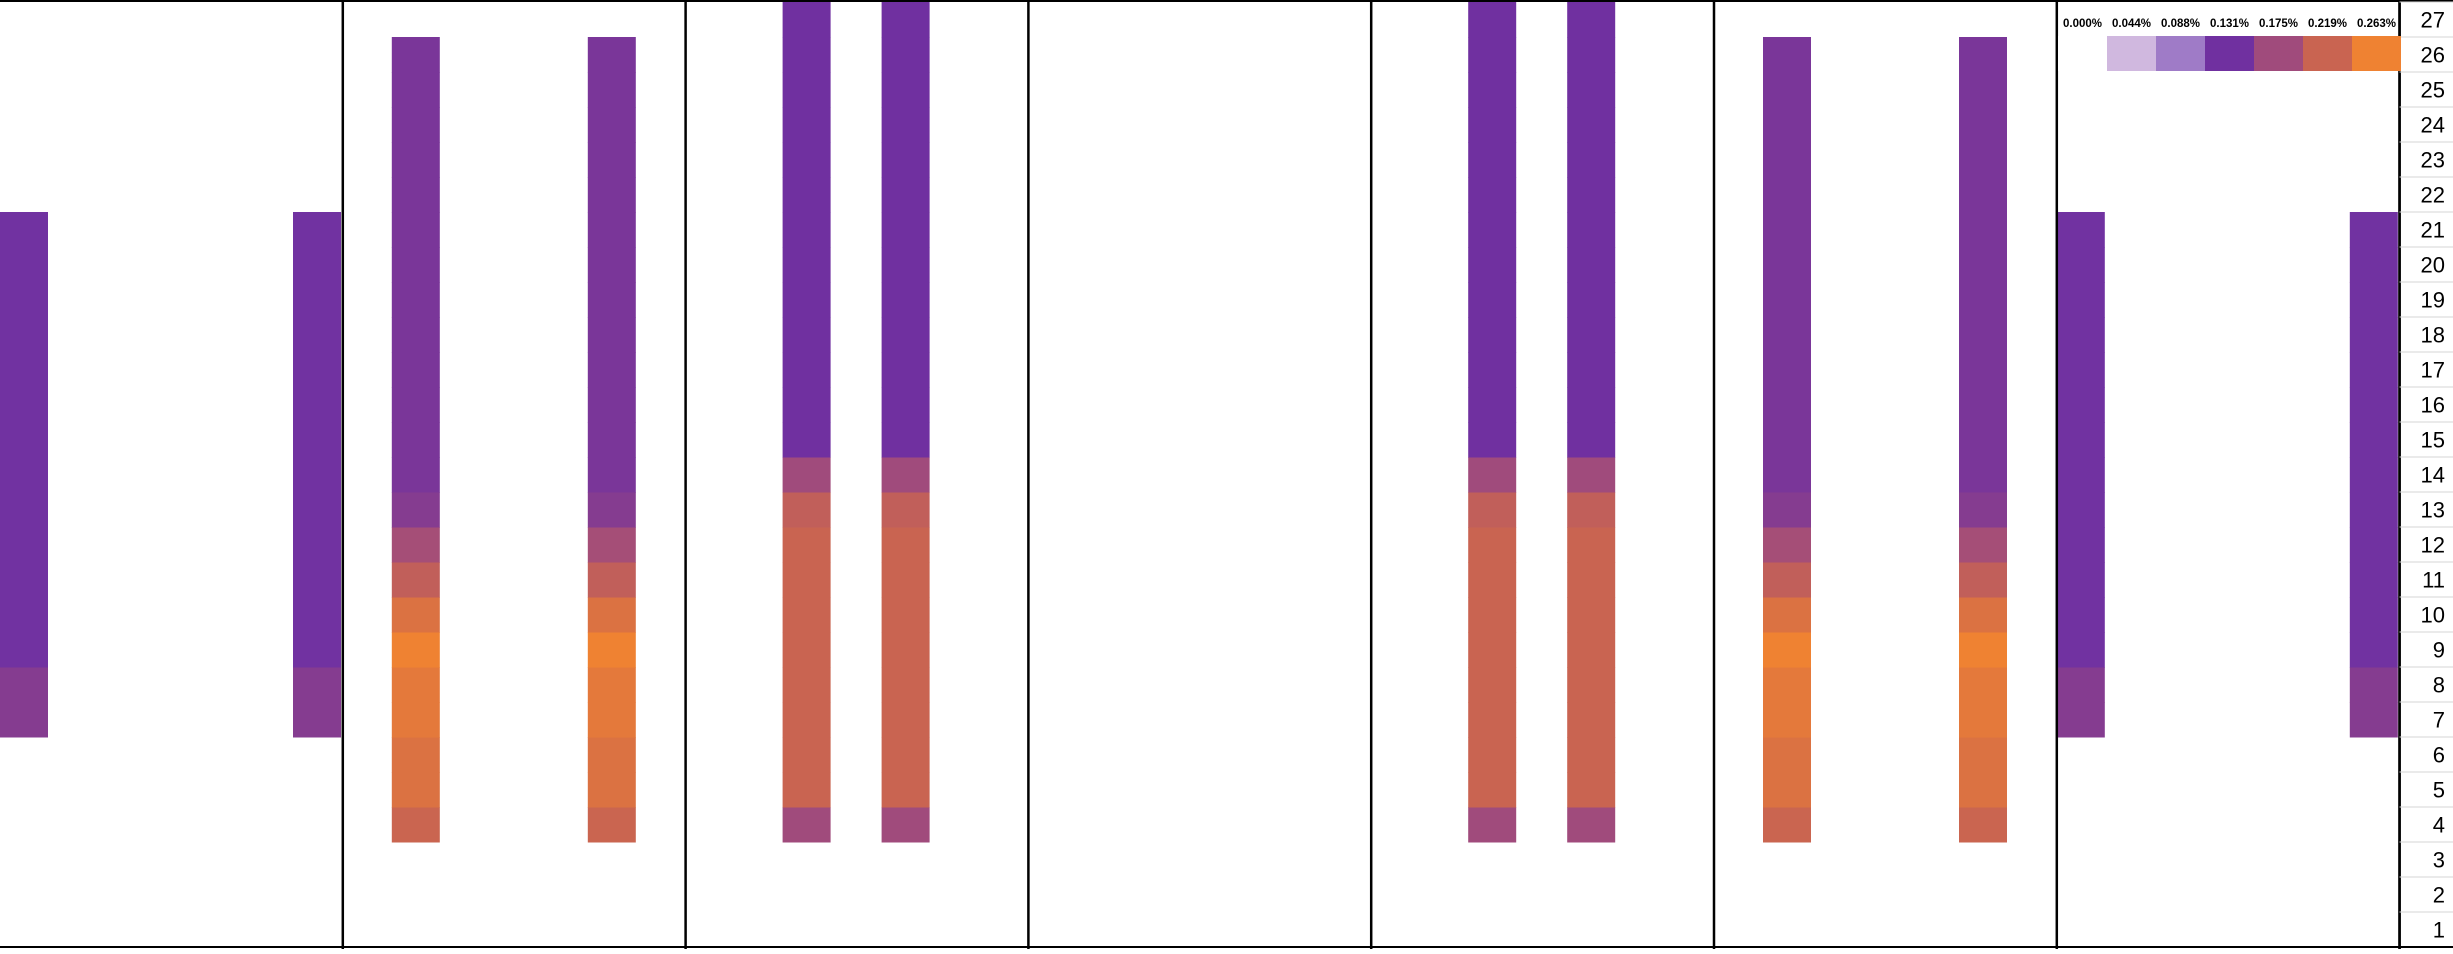 The height and width of the screenshot is (954, 2453). Describe the element at coordinates (2433, 20) in the screenshot. I see `row-label: 27` at that location.